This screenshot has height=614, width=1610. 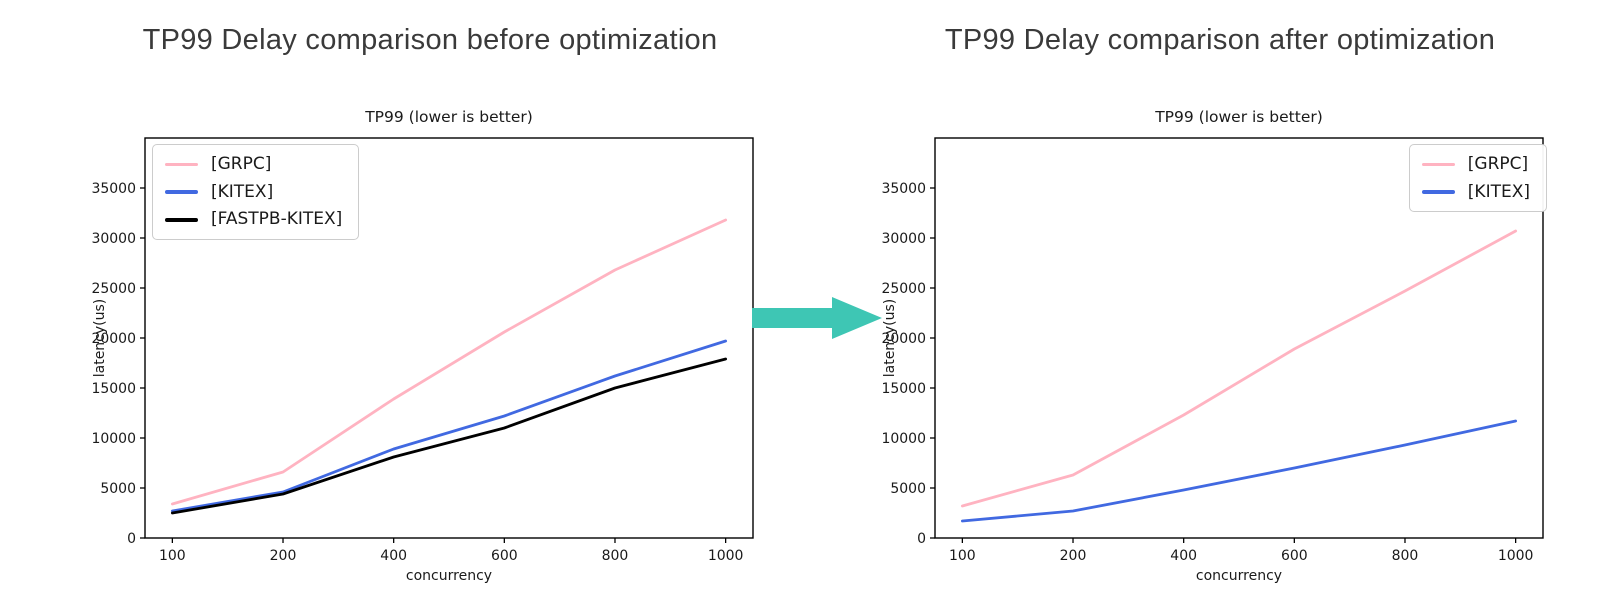 What do you see at coordinates (277, 219) in the screenshot?
I see `legend-label: [FASTPB-KITEX]` at bounding box center [277, 219].